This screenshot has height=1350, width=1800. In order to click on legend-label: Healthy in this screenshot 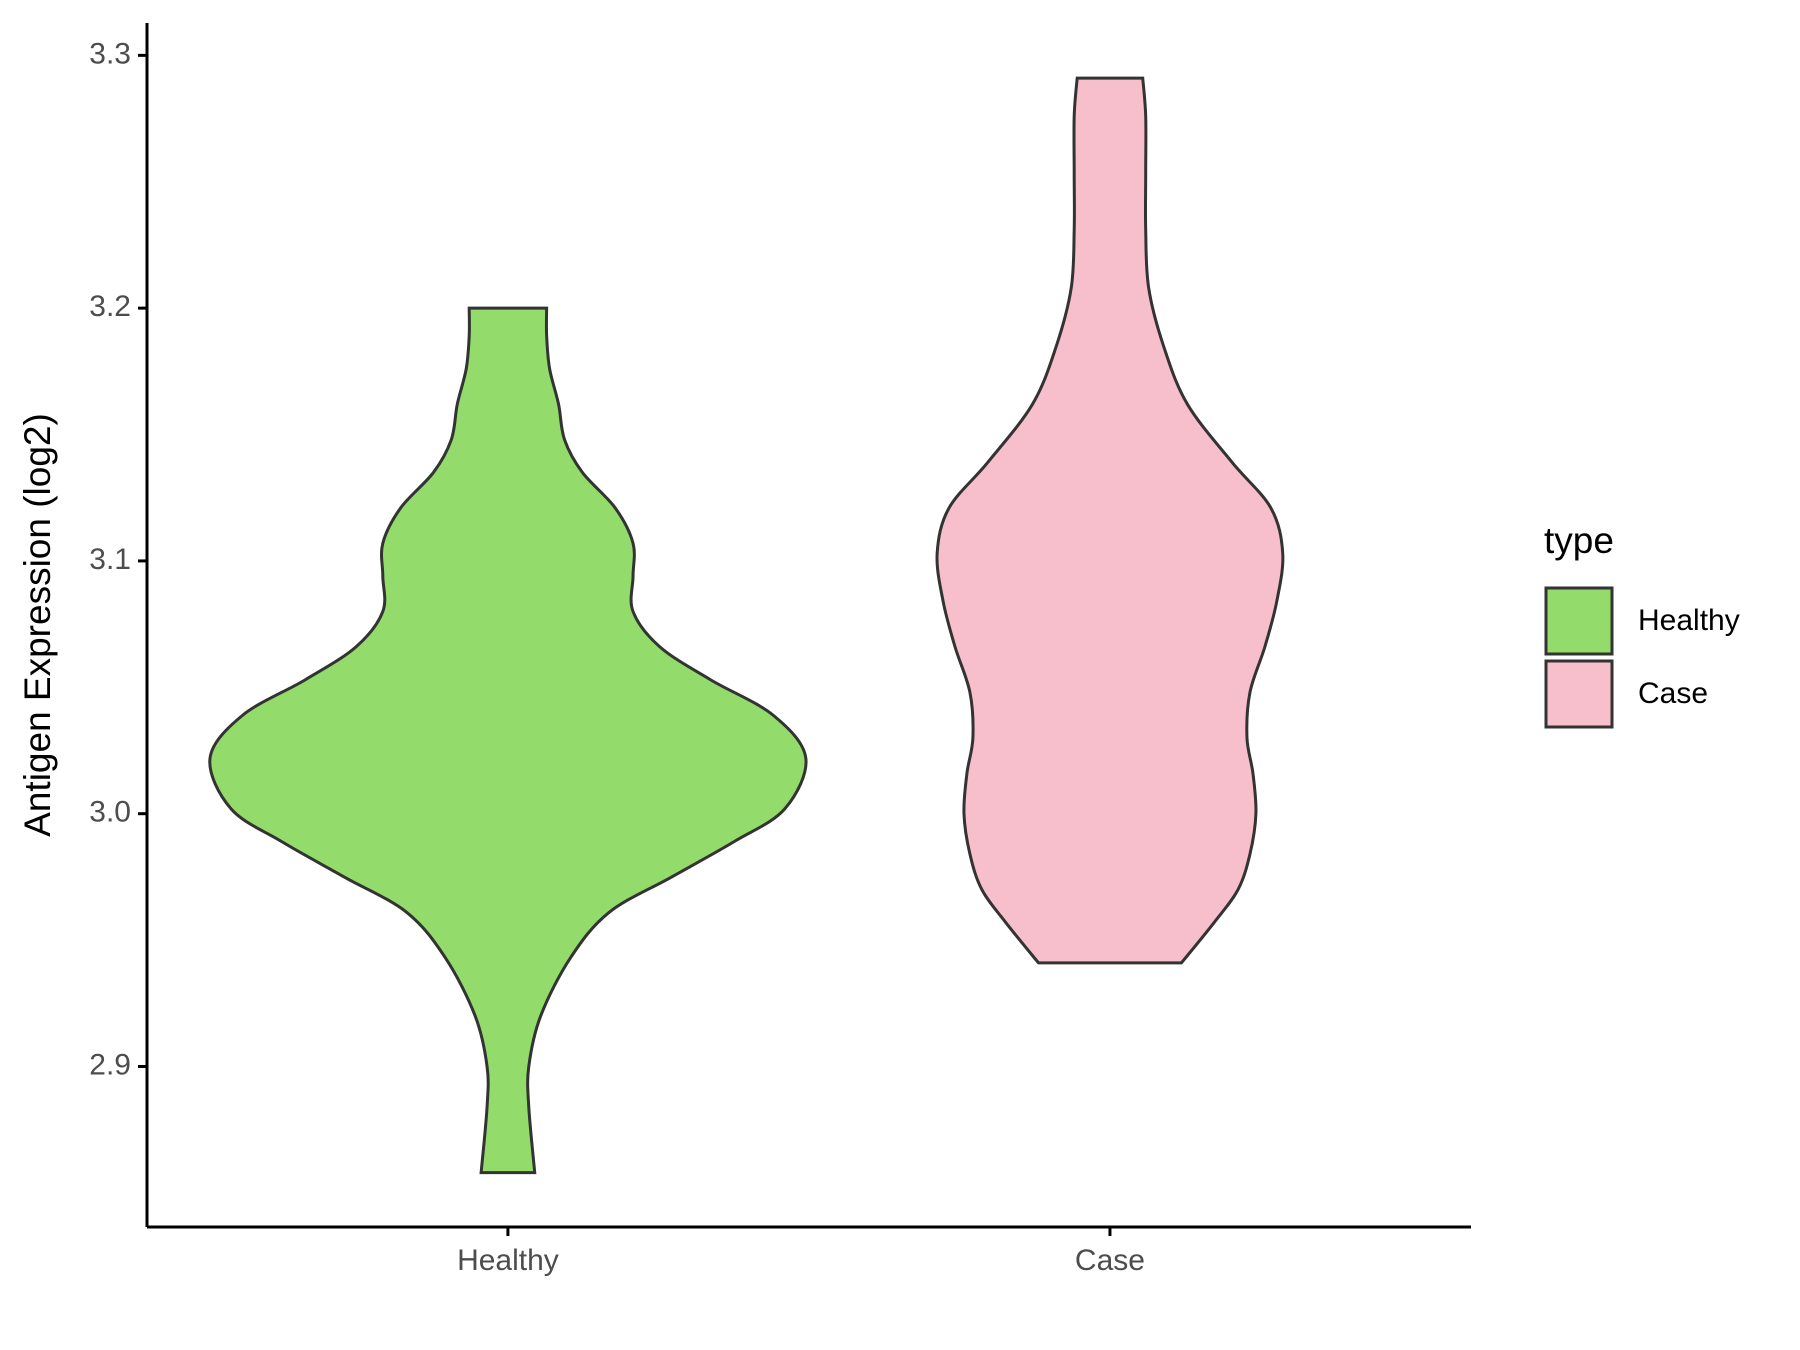, I will do `click(1689, 620)`.